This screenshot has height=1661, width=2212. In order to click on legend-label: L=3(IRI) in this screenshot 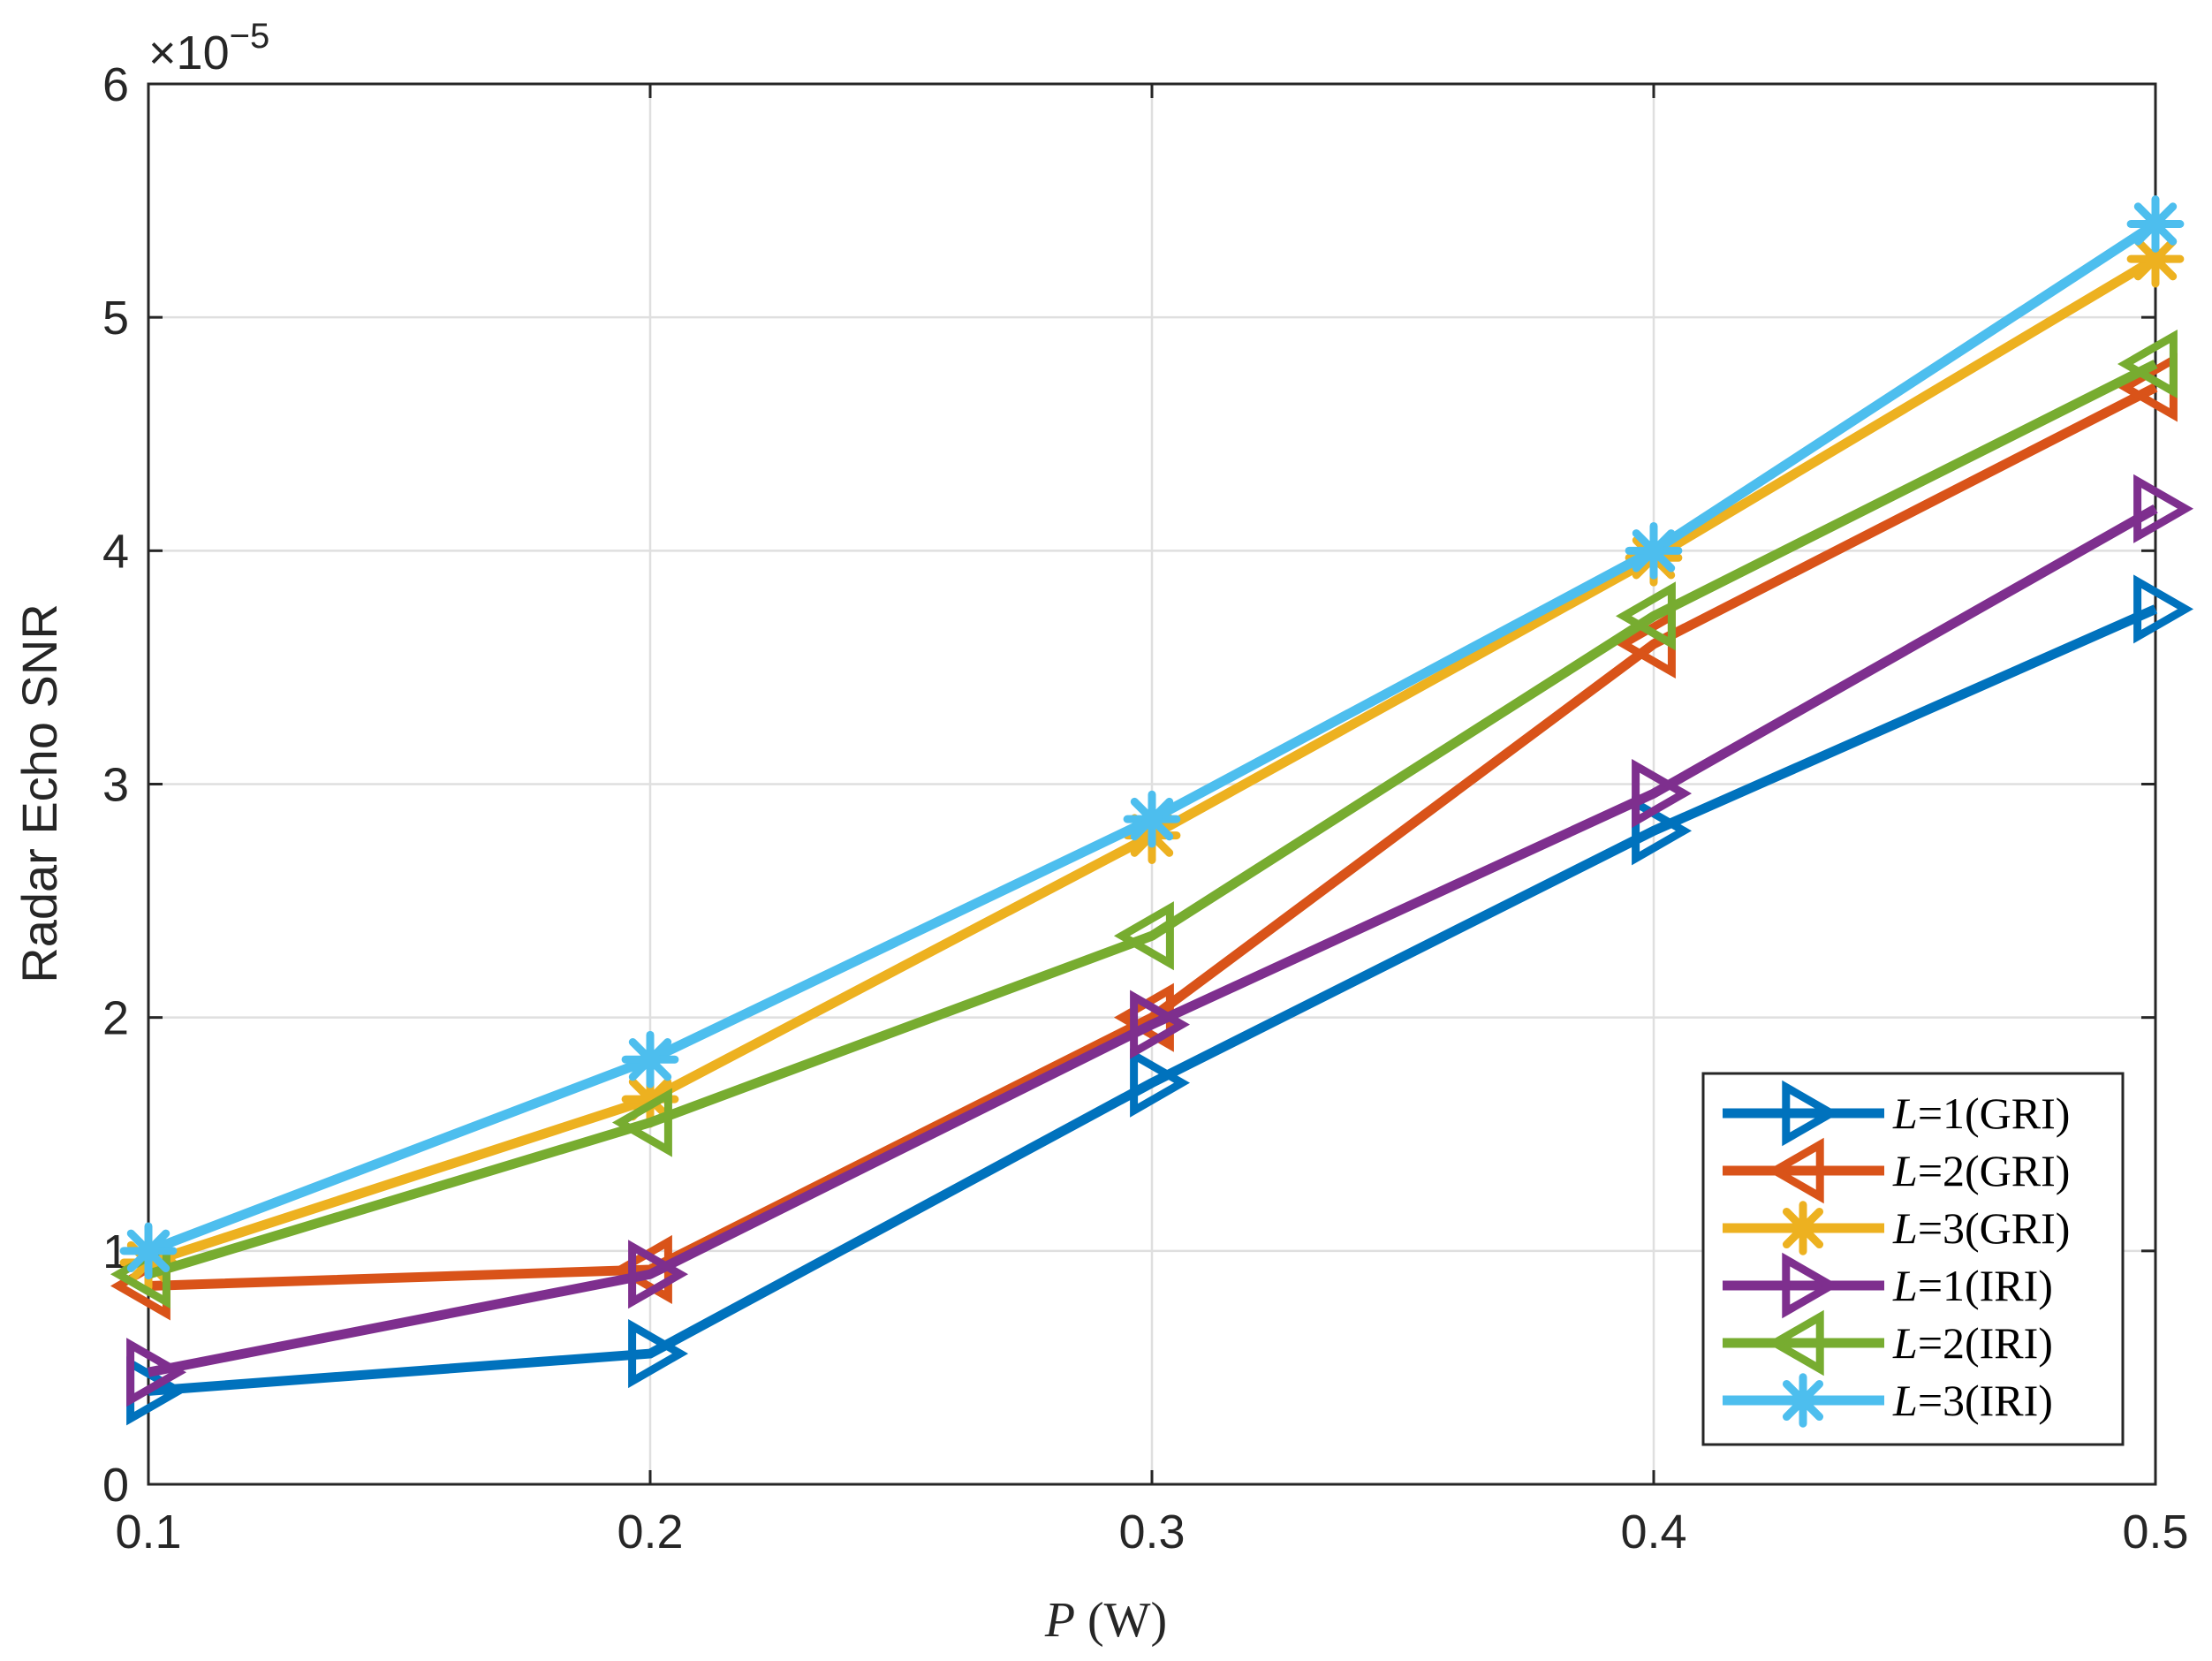, I will do `click(1972, 1400)`.